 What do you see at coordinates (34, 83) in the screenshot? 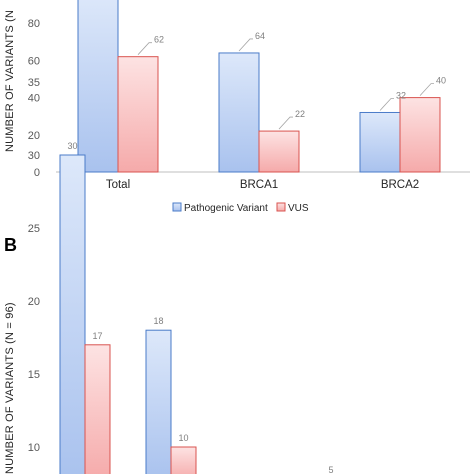
I see `panel-b-y-tick-label: 35` at bounding box center [34, 83].